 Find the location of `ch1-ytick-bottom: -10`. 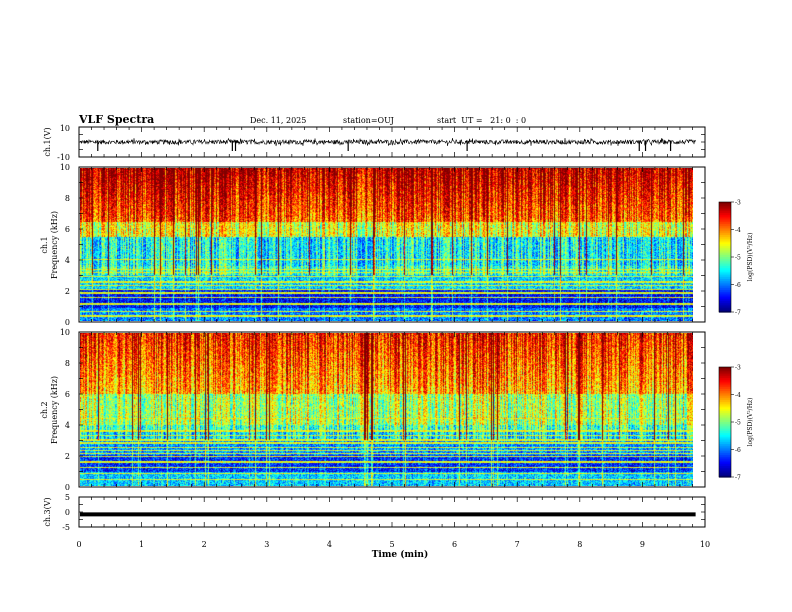

ch1-ytick-bottom: -10 is located at coordinates (63, 157).